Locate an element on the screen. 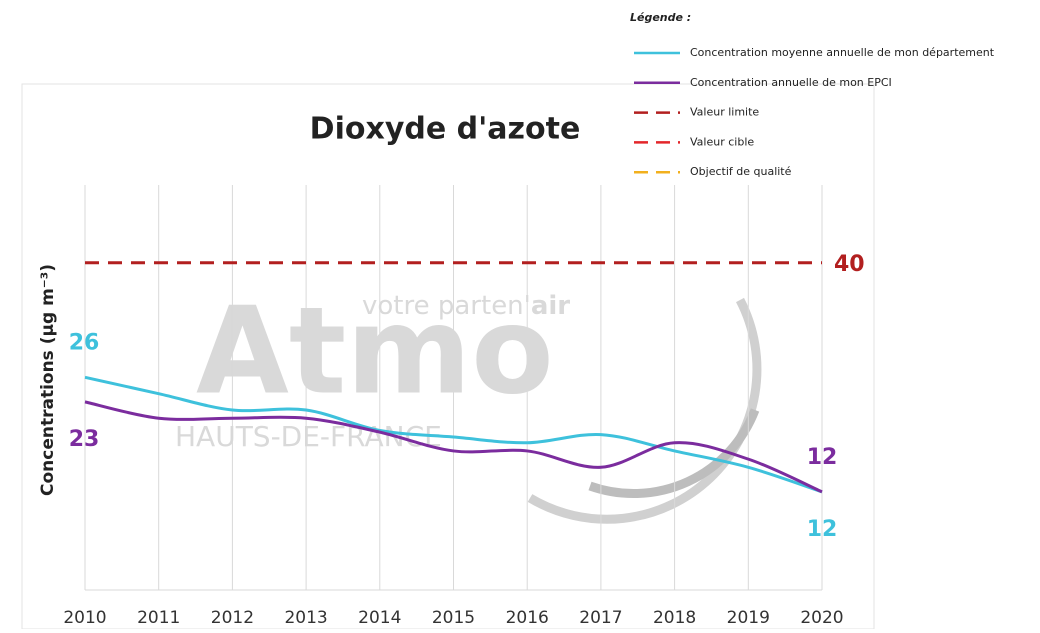  x-tick-label: 2011 is located at coordinates (158, 618).